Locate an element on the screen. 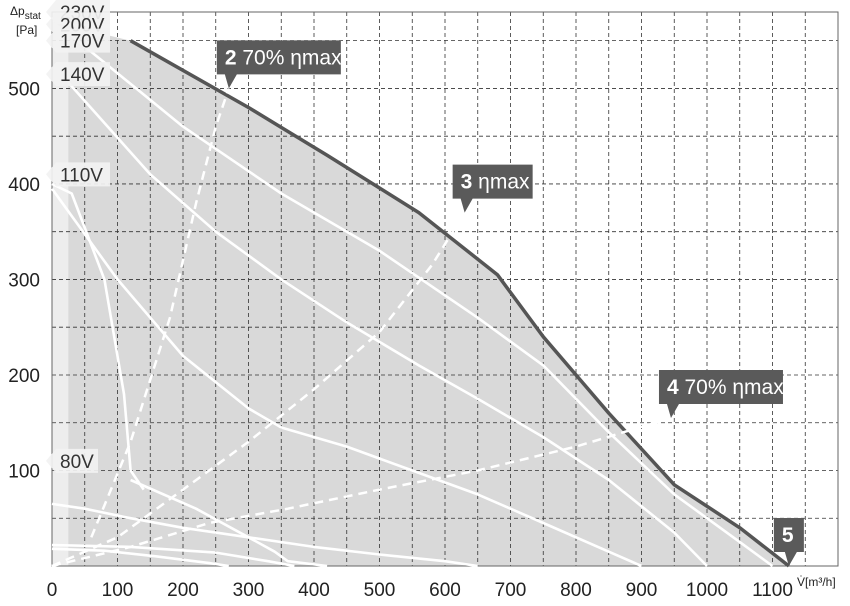  operating-point-label: 2 70% ηmax is located at coordinates (283, 57).